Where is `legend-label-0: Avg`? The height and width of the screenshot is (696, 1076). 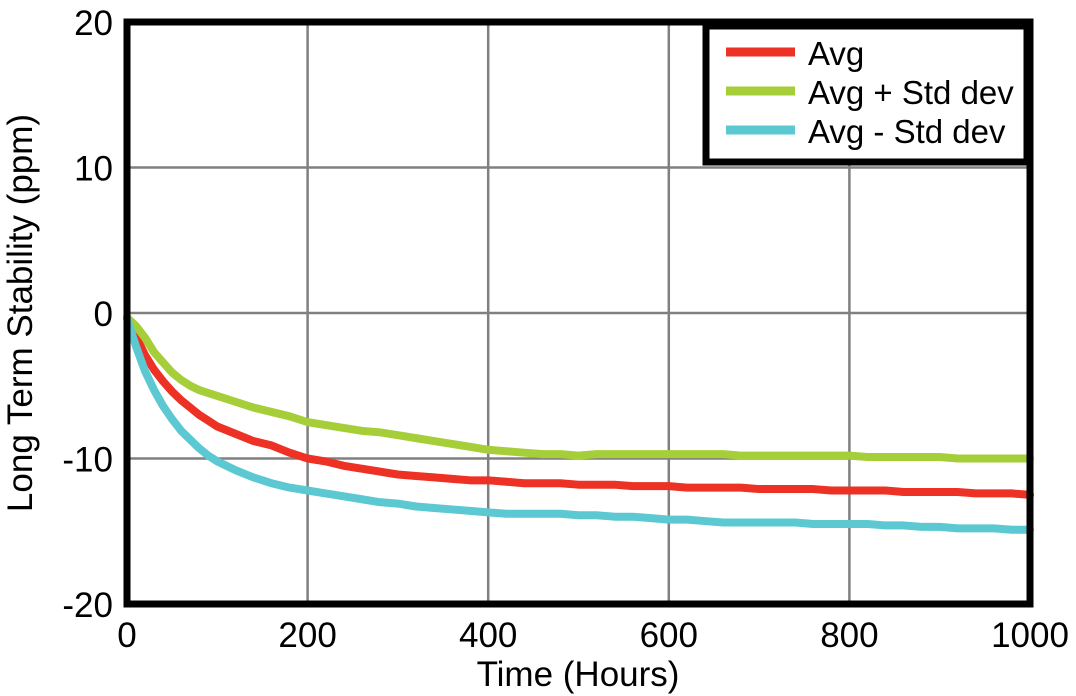 legend-label-0: Avg is located at coordinates (836, 53).